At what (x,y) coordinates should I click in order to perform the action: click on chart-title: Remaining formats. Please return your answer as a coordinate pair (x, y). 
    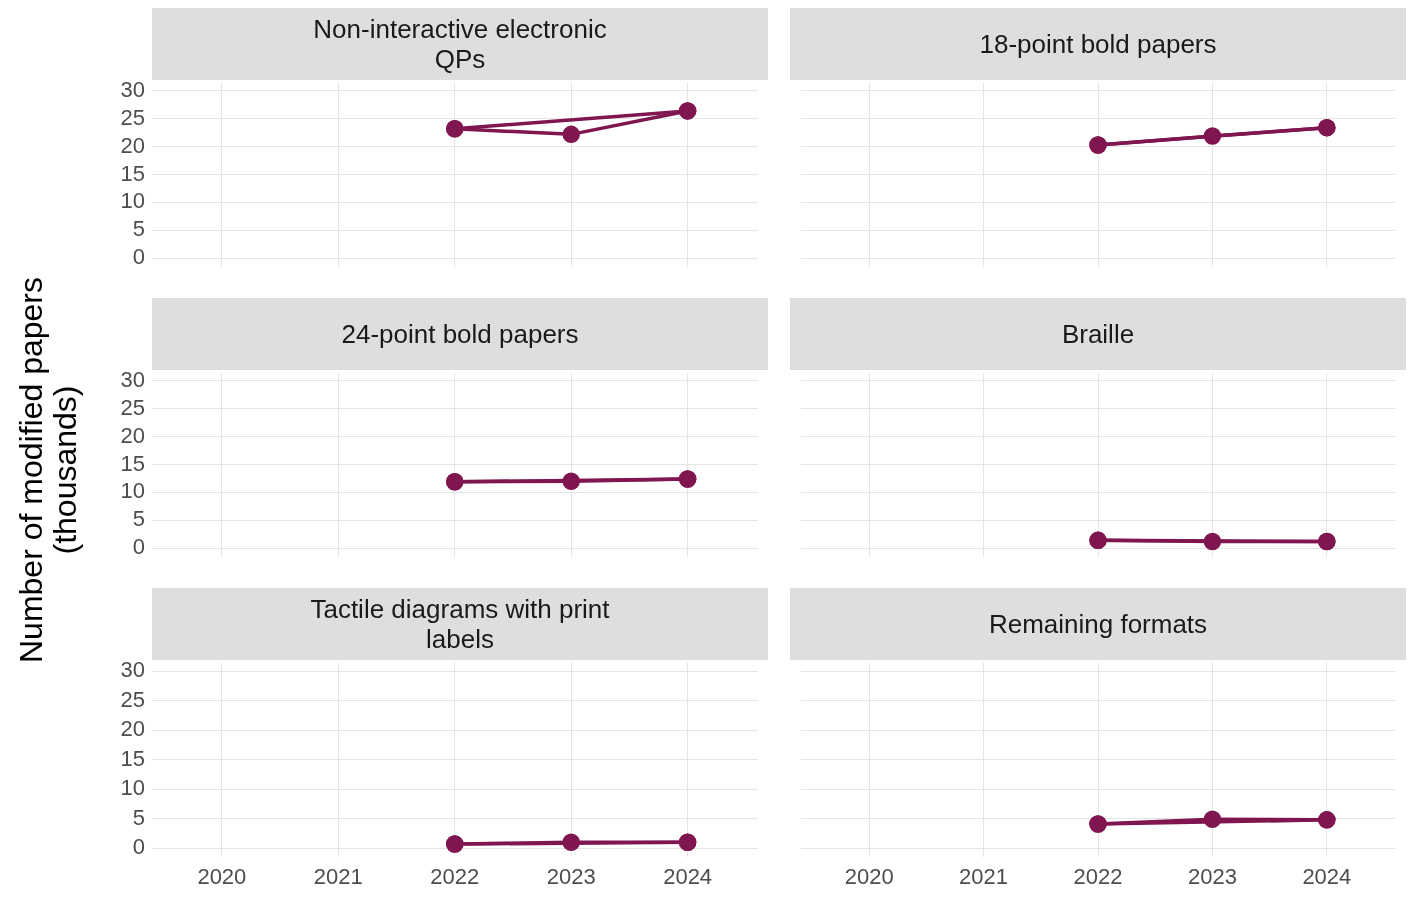
    Looking at the image, I should click on (1098, 624).